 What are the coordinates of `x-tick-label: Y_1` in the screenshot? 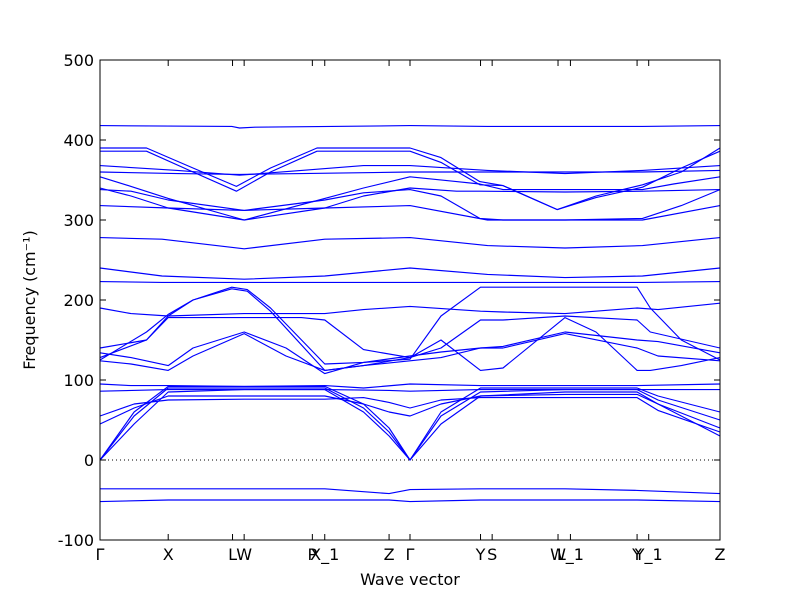 It's located at (648, 555).